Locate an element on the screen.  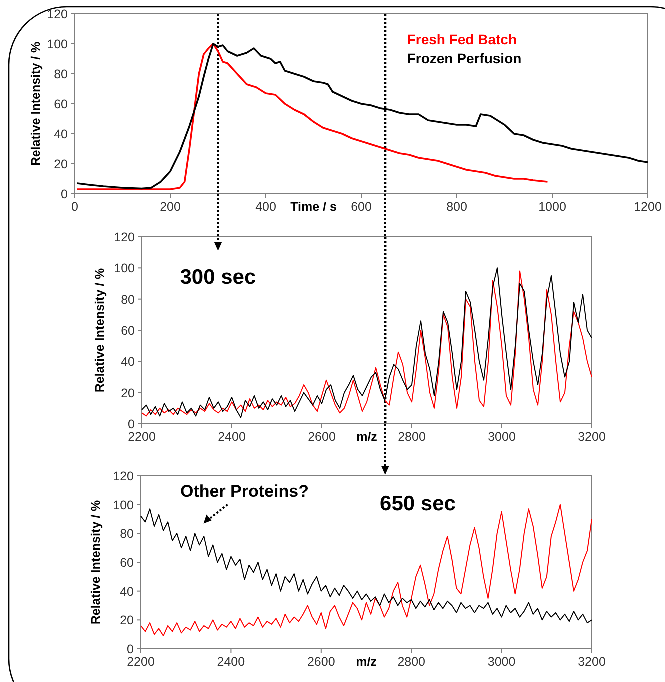
x-tick-label: 0 is located at coordinates (75, 207).